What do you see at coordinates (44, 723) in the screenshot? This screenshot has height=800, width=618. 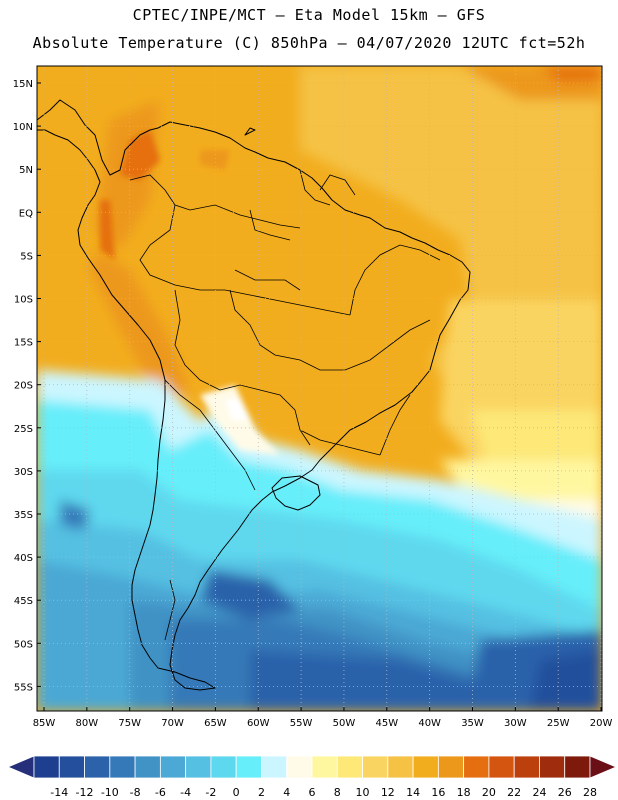 I see `longitude-label: 85W` at bounding box center [44, 723].